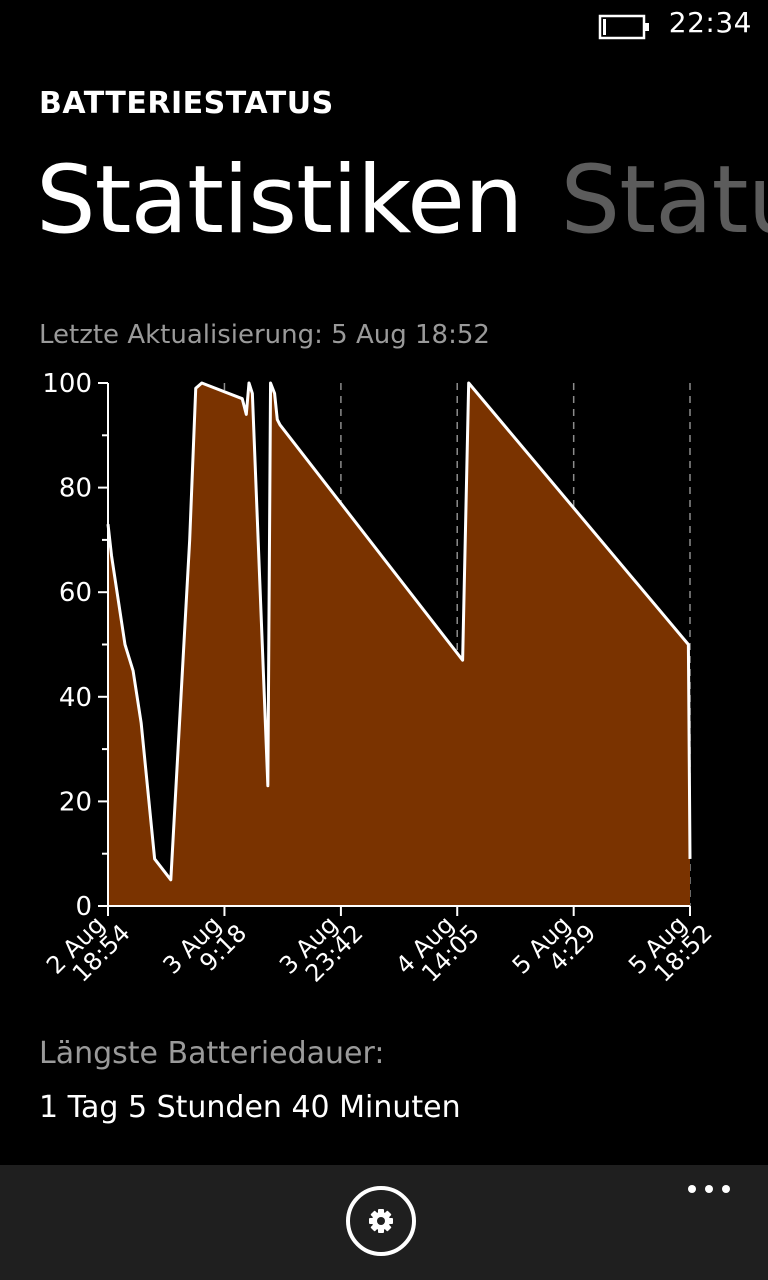  Describe the element at coordinates (664, 200) in the screenshot. I see `tab-status: Status` at that location.